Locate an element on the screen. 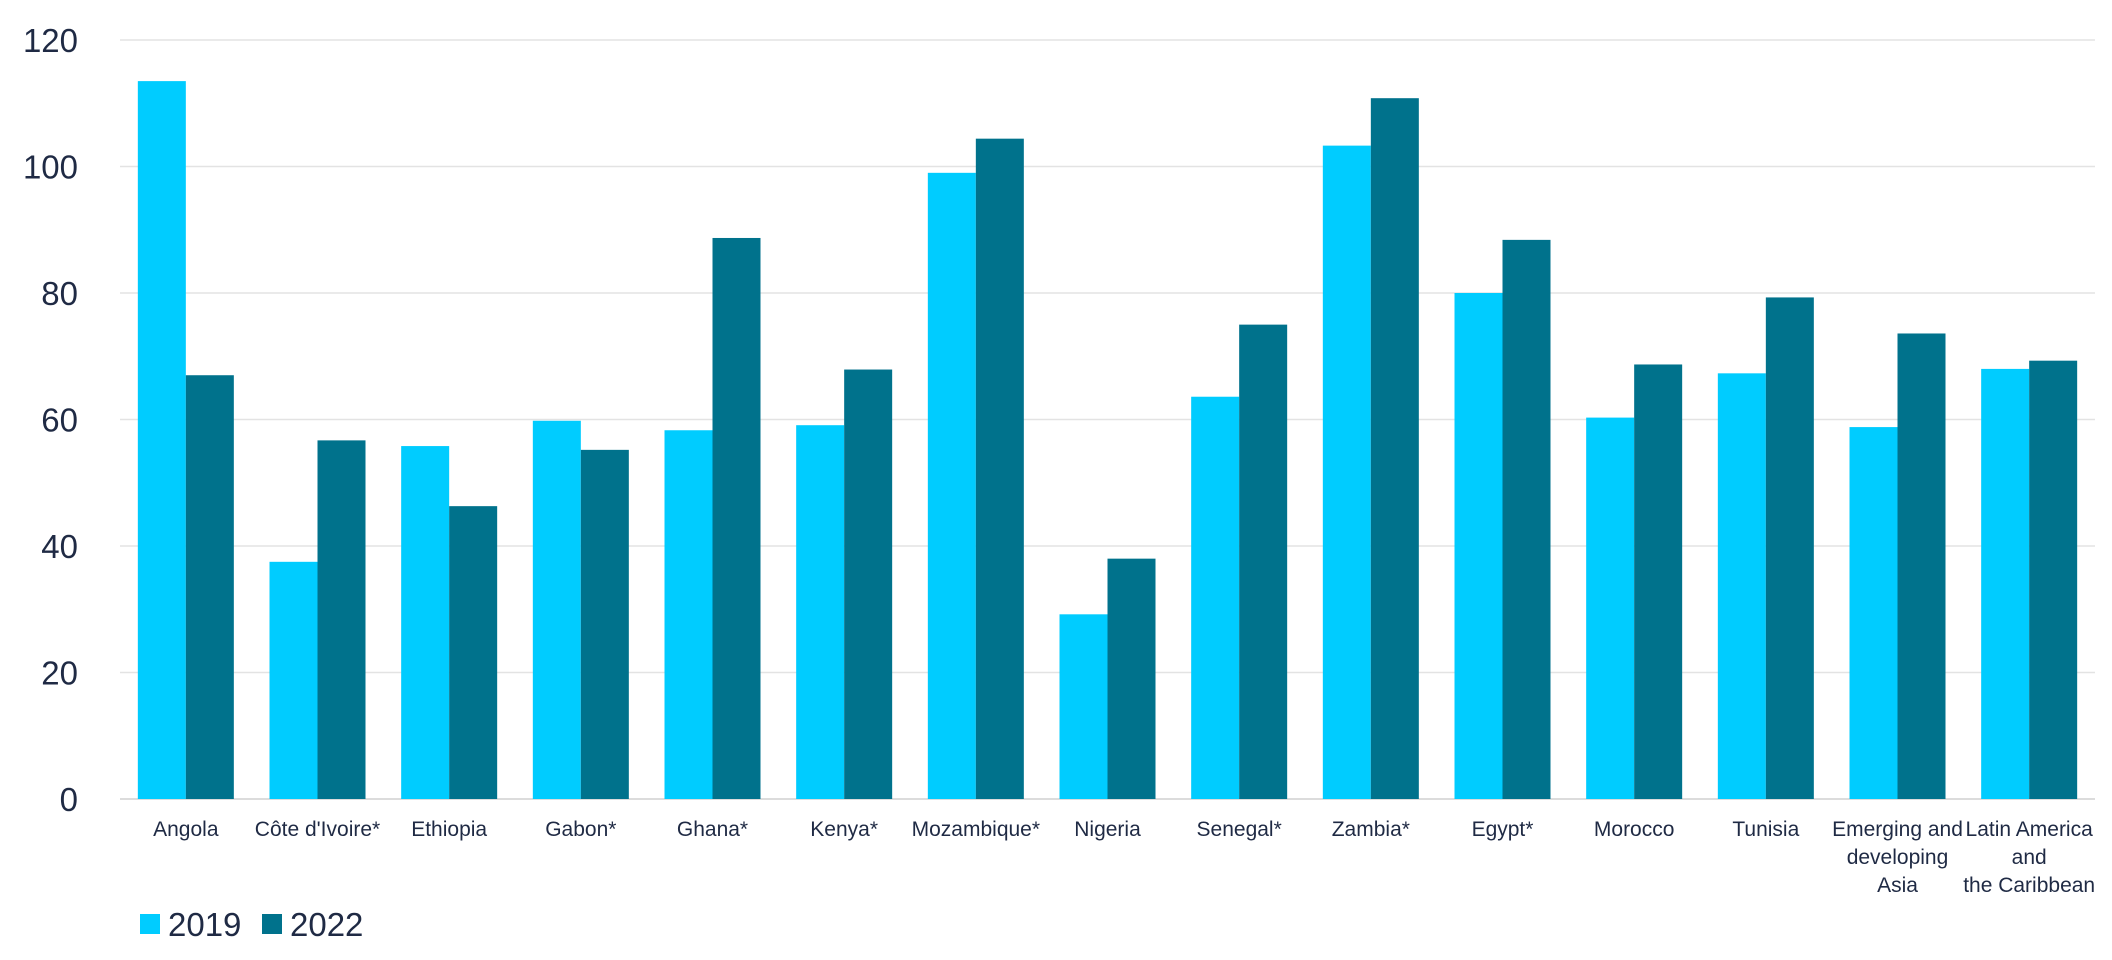  x-tick-label: Ghana* is located at coordinates (712, 829).